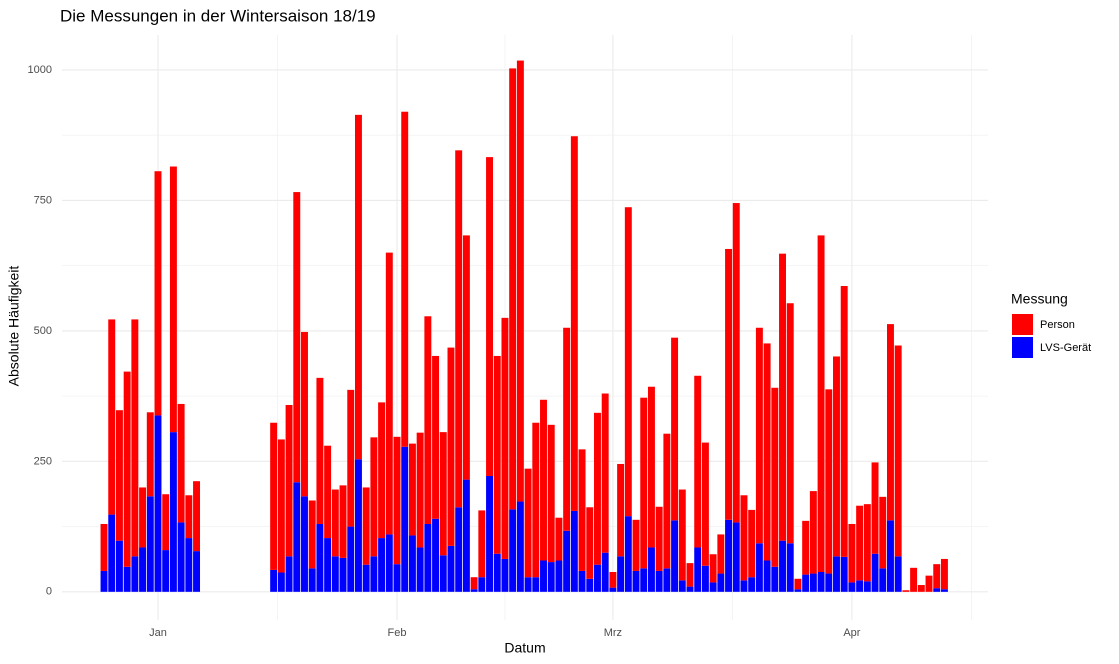 This screenshot has height=664, width=1119. I want to click on x-tick-label: Apr, so click(851, 633).